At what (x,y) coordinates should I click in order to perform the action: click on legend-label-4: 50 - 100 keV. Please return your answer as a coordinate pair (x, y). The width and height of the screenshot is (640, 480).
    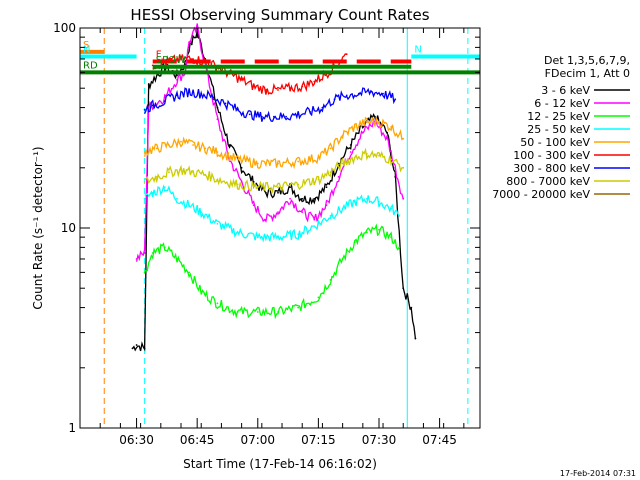
    Looking at the image, I should click on (555, 142).